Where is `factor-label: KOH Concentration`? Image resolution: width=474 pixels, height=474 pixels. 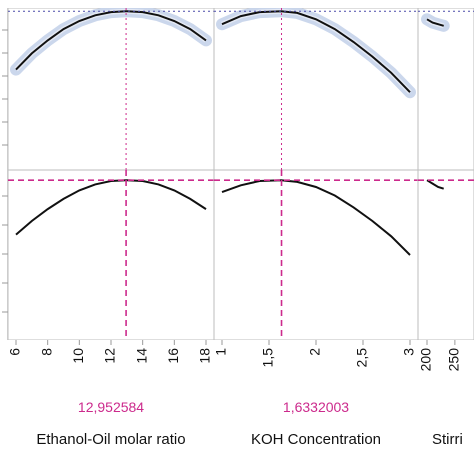 factor-label: KOH Concentration is located at coordinates (316, 439).